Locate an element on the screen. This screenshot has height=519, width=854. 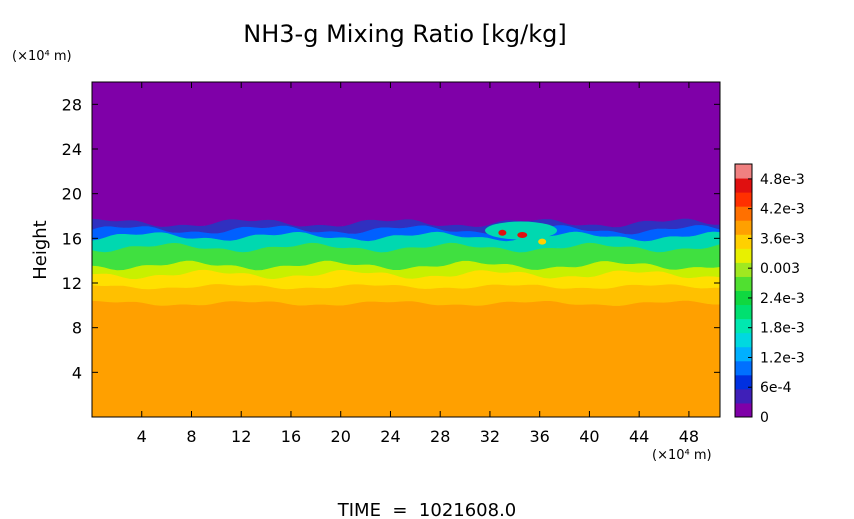
colorbar-label: 2.4e-3 is located at coordinates (782, 299).